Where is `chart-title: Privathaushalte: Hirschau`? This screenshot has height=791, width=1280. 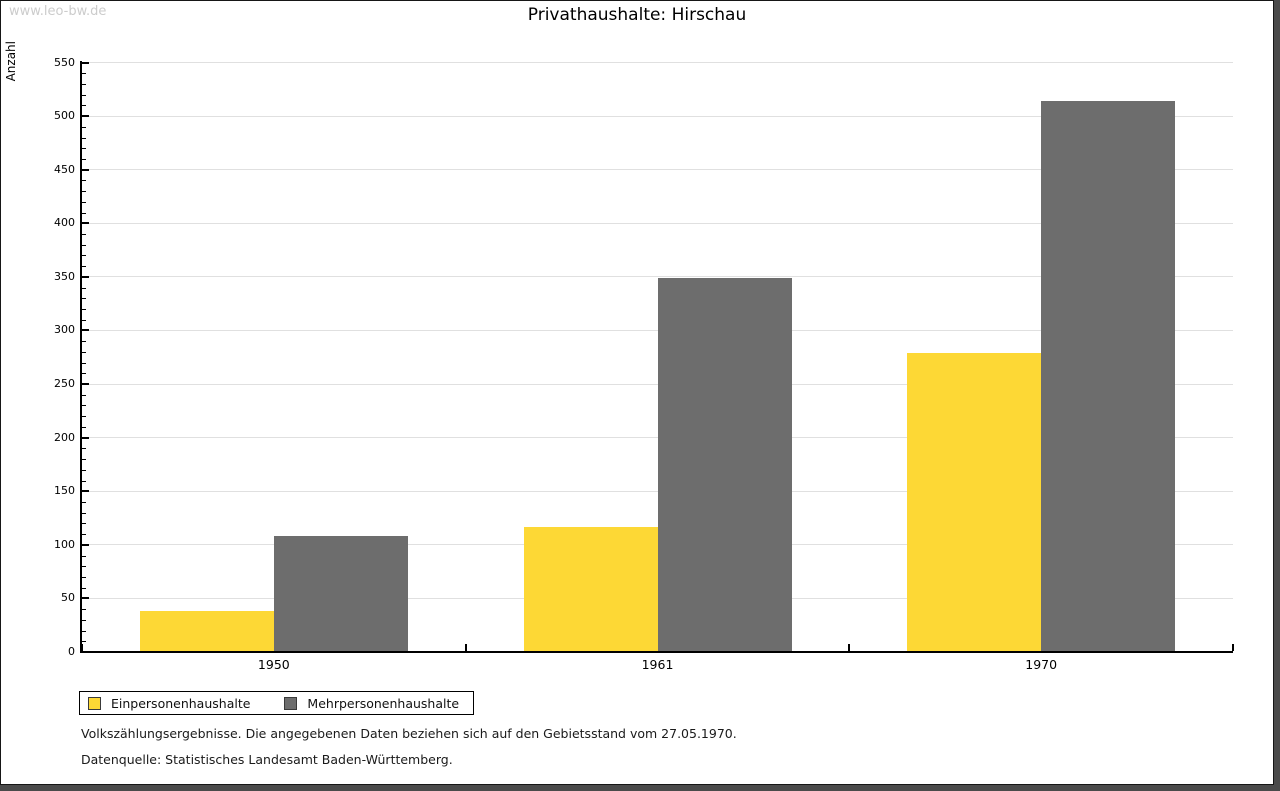
chart-title: Privathaushalte: Hirschau is located at coordinates (637, 15).